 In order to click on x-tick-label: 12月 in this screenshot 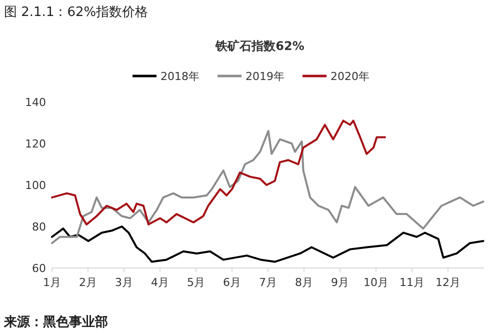, I will do `click(448, 282)`.